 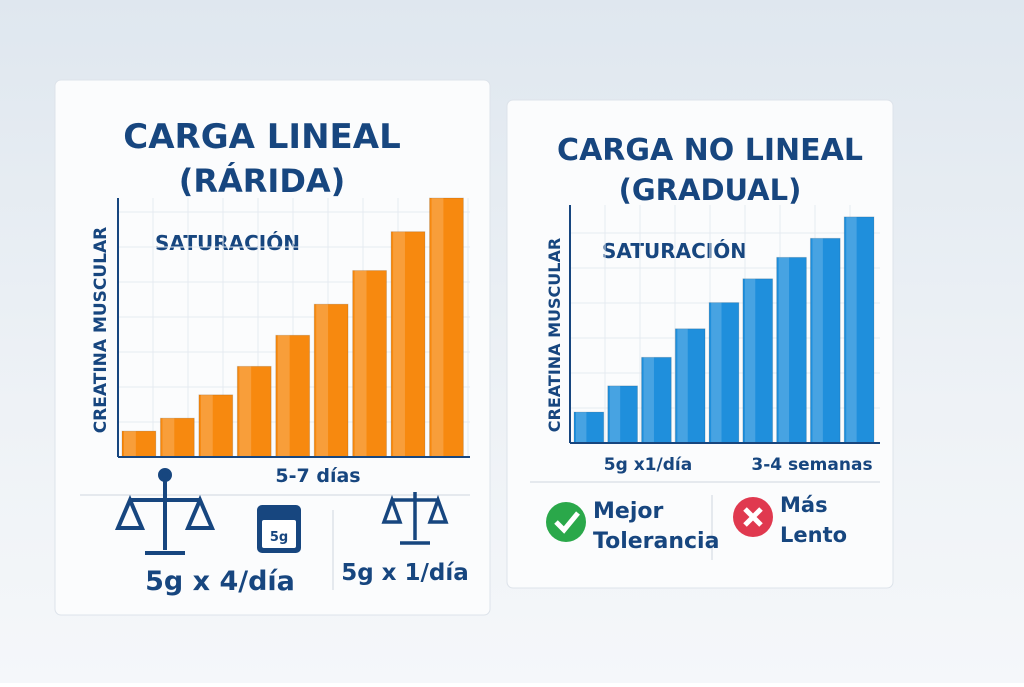 What do you see at coordinates (813, 535) in the screenshot?
I see `con-label: Lento` at bounding box center [813, 535].